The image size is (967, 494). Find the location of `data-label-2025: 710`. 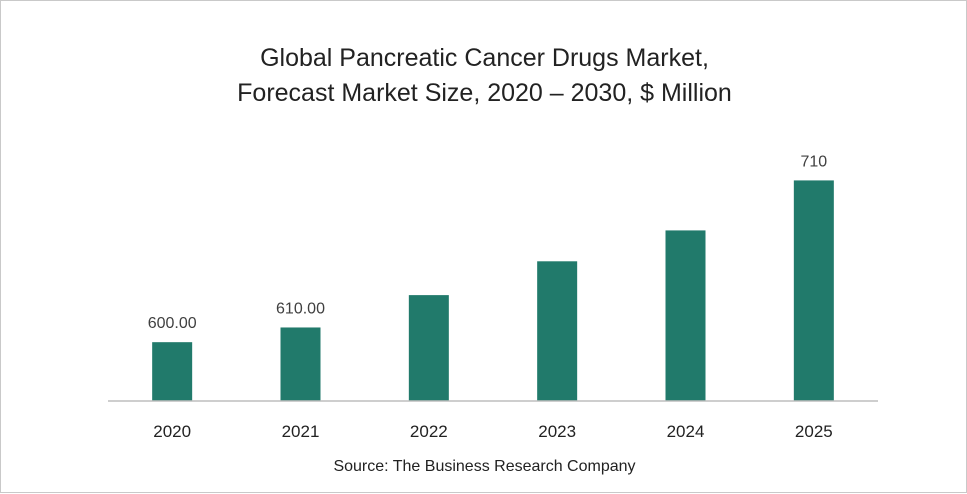

data-label-2025: 710 is located at coordinates (813, 161).